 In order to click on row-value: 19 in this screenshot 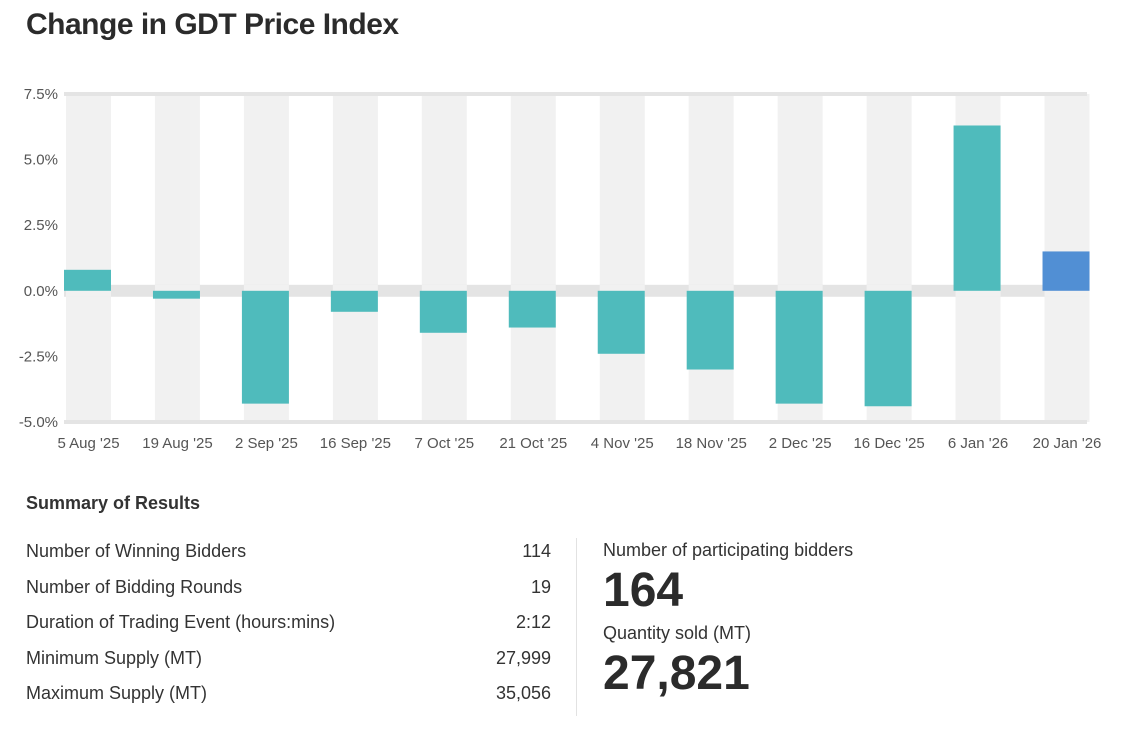, I will do `click(540, 586)`.